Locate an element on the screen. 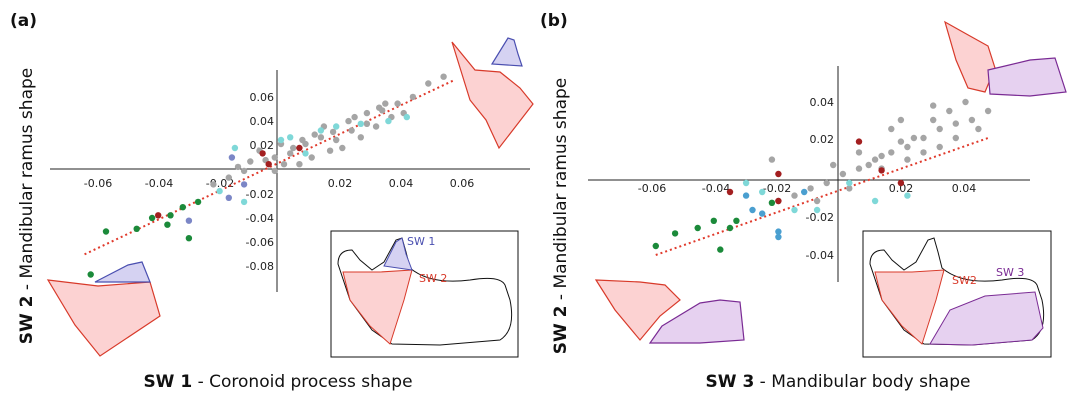 This screenshot has width=1078, height=393. trend-line is located at coordinates (822, 196).